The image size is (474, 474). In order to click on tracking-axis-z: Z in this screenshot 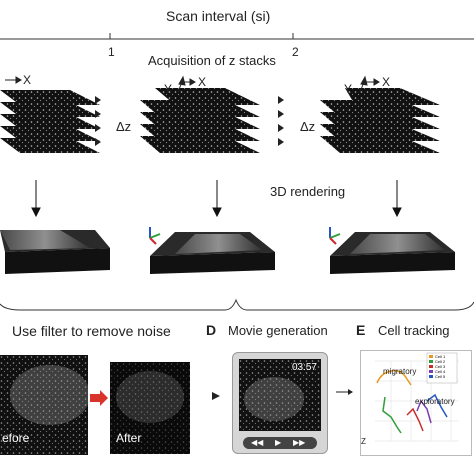, I will do `click(363, 441)`.